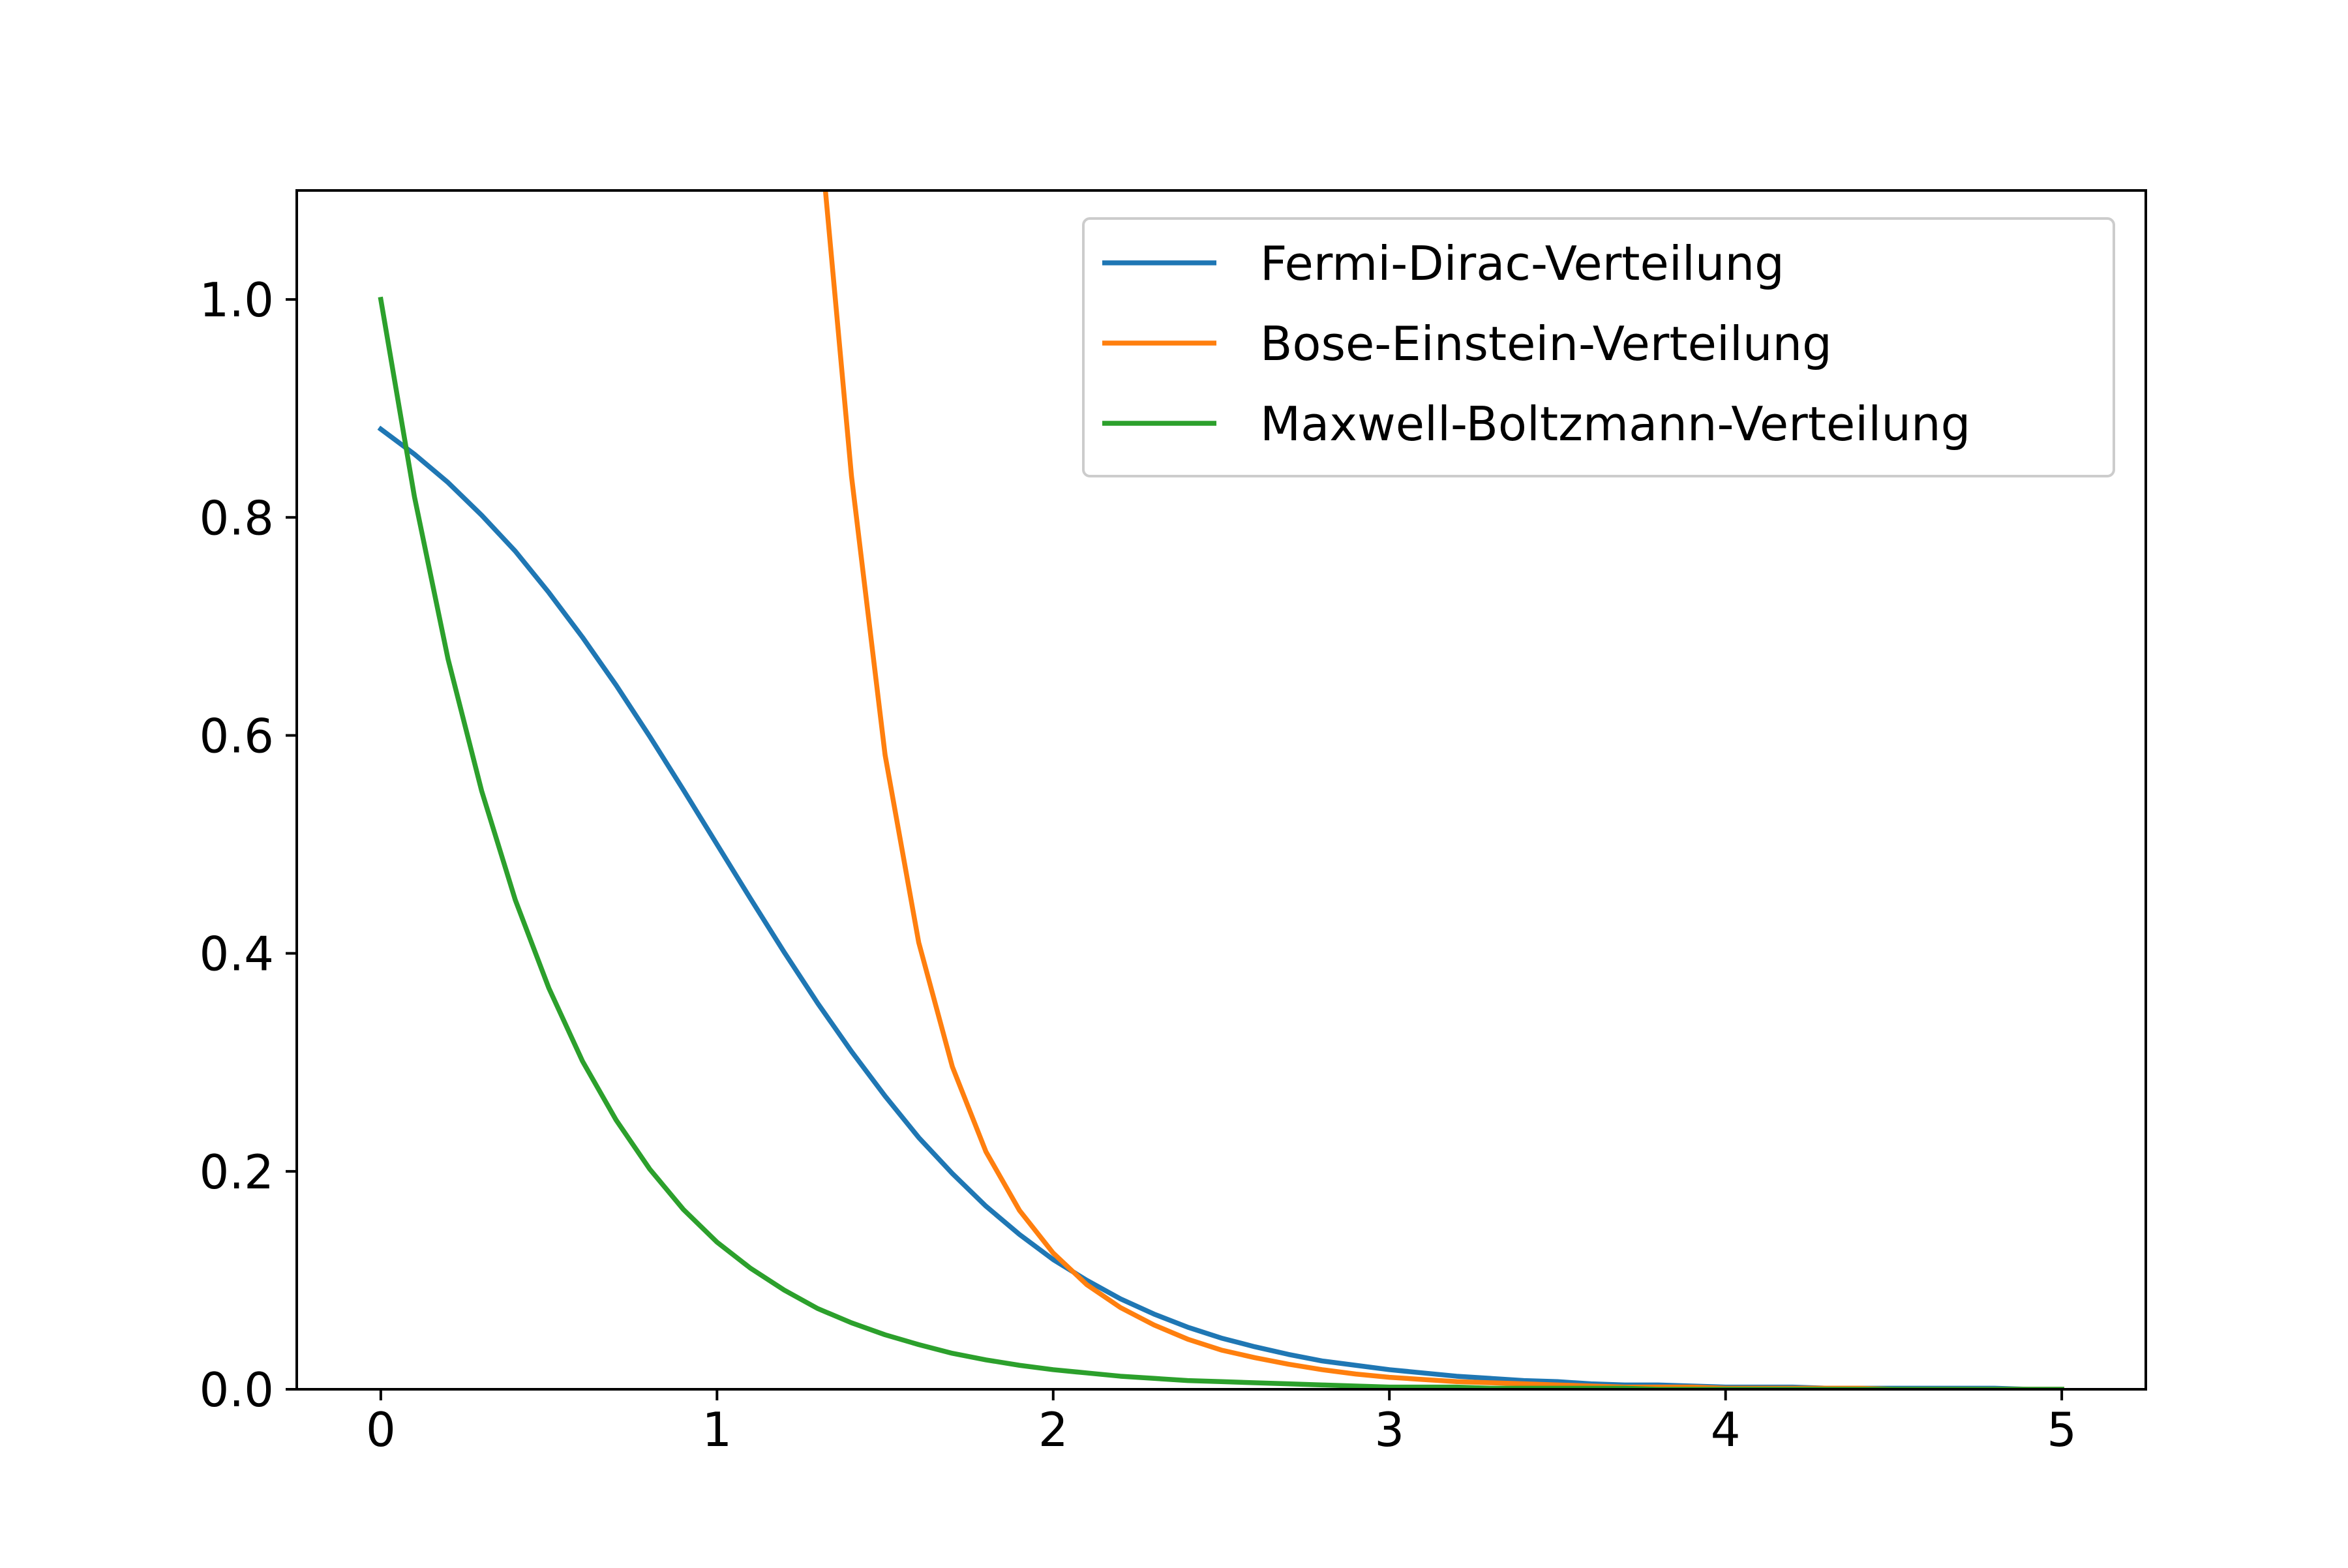 The width and height of the screenshot is (2348, 1568). What do you see at coordinates (1615, 424) in the screenshot?
I see `legend-label-maxwell-boltzmann-verteilung: Maxwell-Boltzmann-Verteilung` at bounding box center [1615, 424].